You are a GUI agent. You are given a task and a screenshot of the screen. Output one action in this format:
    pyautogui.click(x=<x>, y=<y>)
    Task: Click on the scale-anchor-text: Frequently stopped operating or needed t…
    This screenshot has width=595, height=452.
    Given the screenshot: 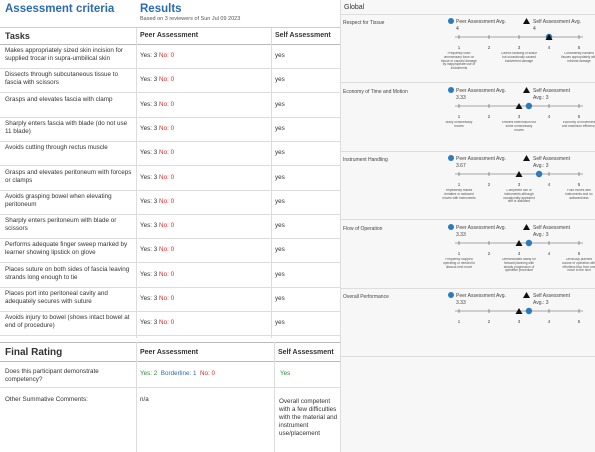 What is the action you would take?
    pyautogui.click(x=459, y=263)
    